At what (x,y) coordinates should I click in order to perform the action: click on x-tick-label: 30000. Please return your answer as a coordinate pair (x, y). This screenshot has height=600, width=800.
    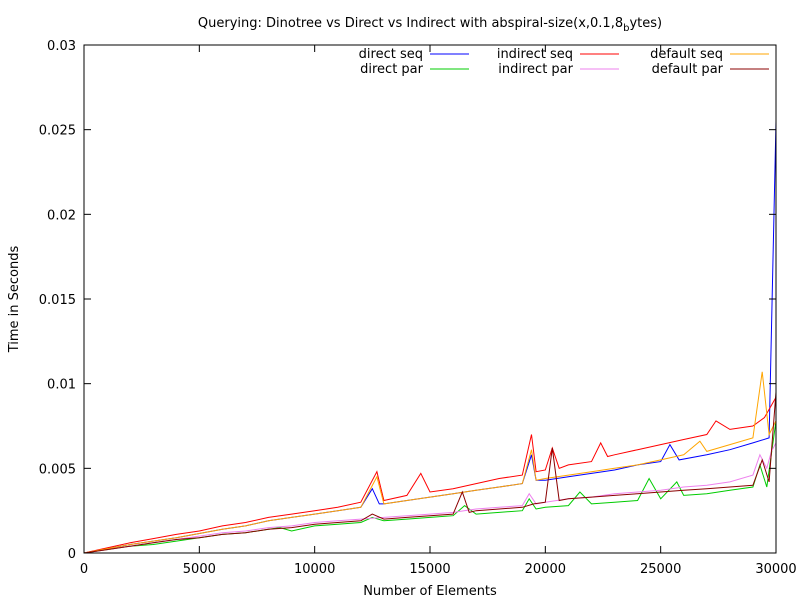
    Looking at the image, I should click on (775, 569).